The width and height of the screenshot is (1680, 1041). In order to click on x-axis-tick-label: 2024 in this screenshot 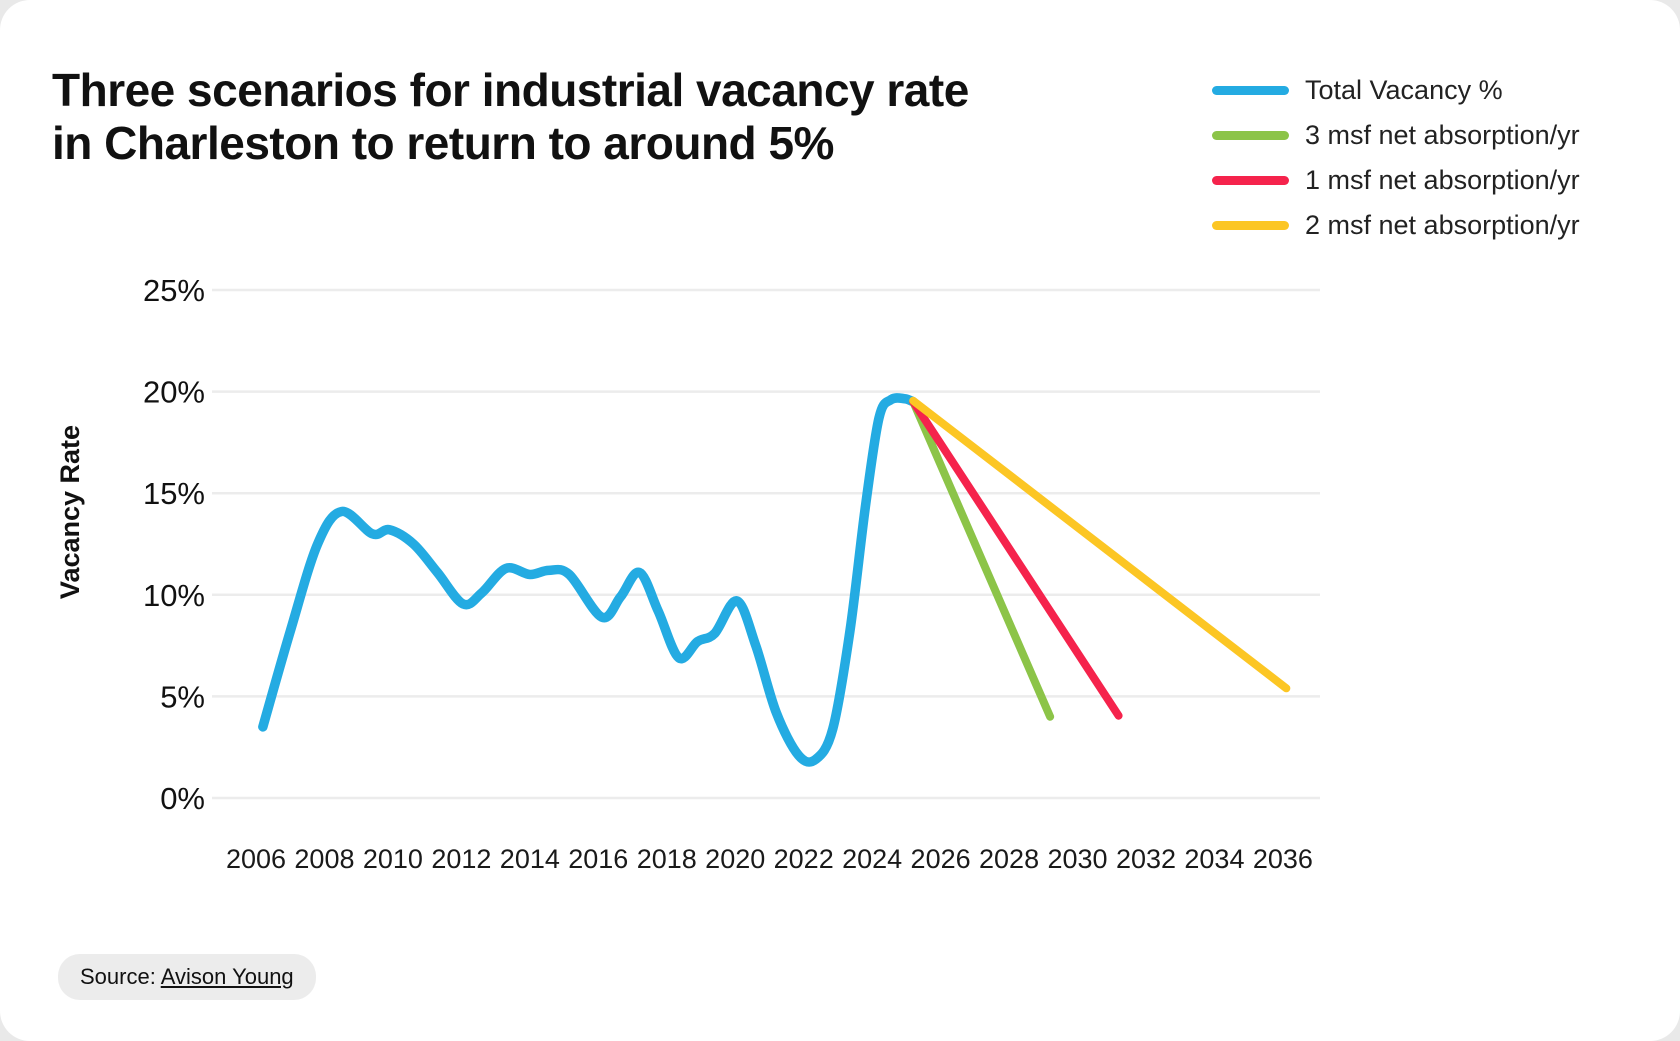, I will do `click(872, 859)`.